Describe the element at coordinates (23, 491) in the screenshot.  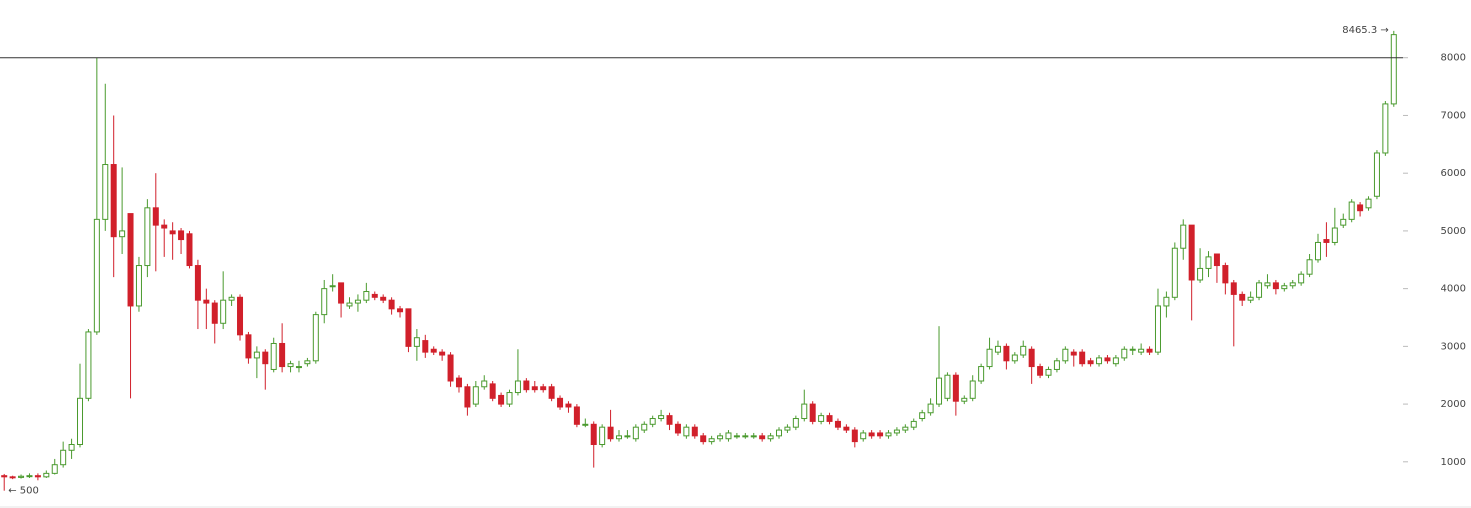
I see `min-annotation: ← 500` at that location.